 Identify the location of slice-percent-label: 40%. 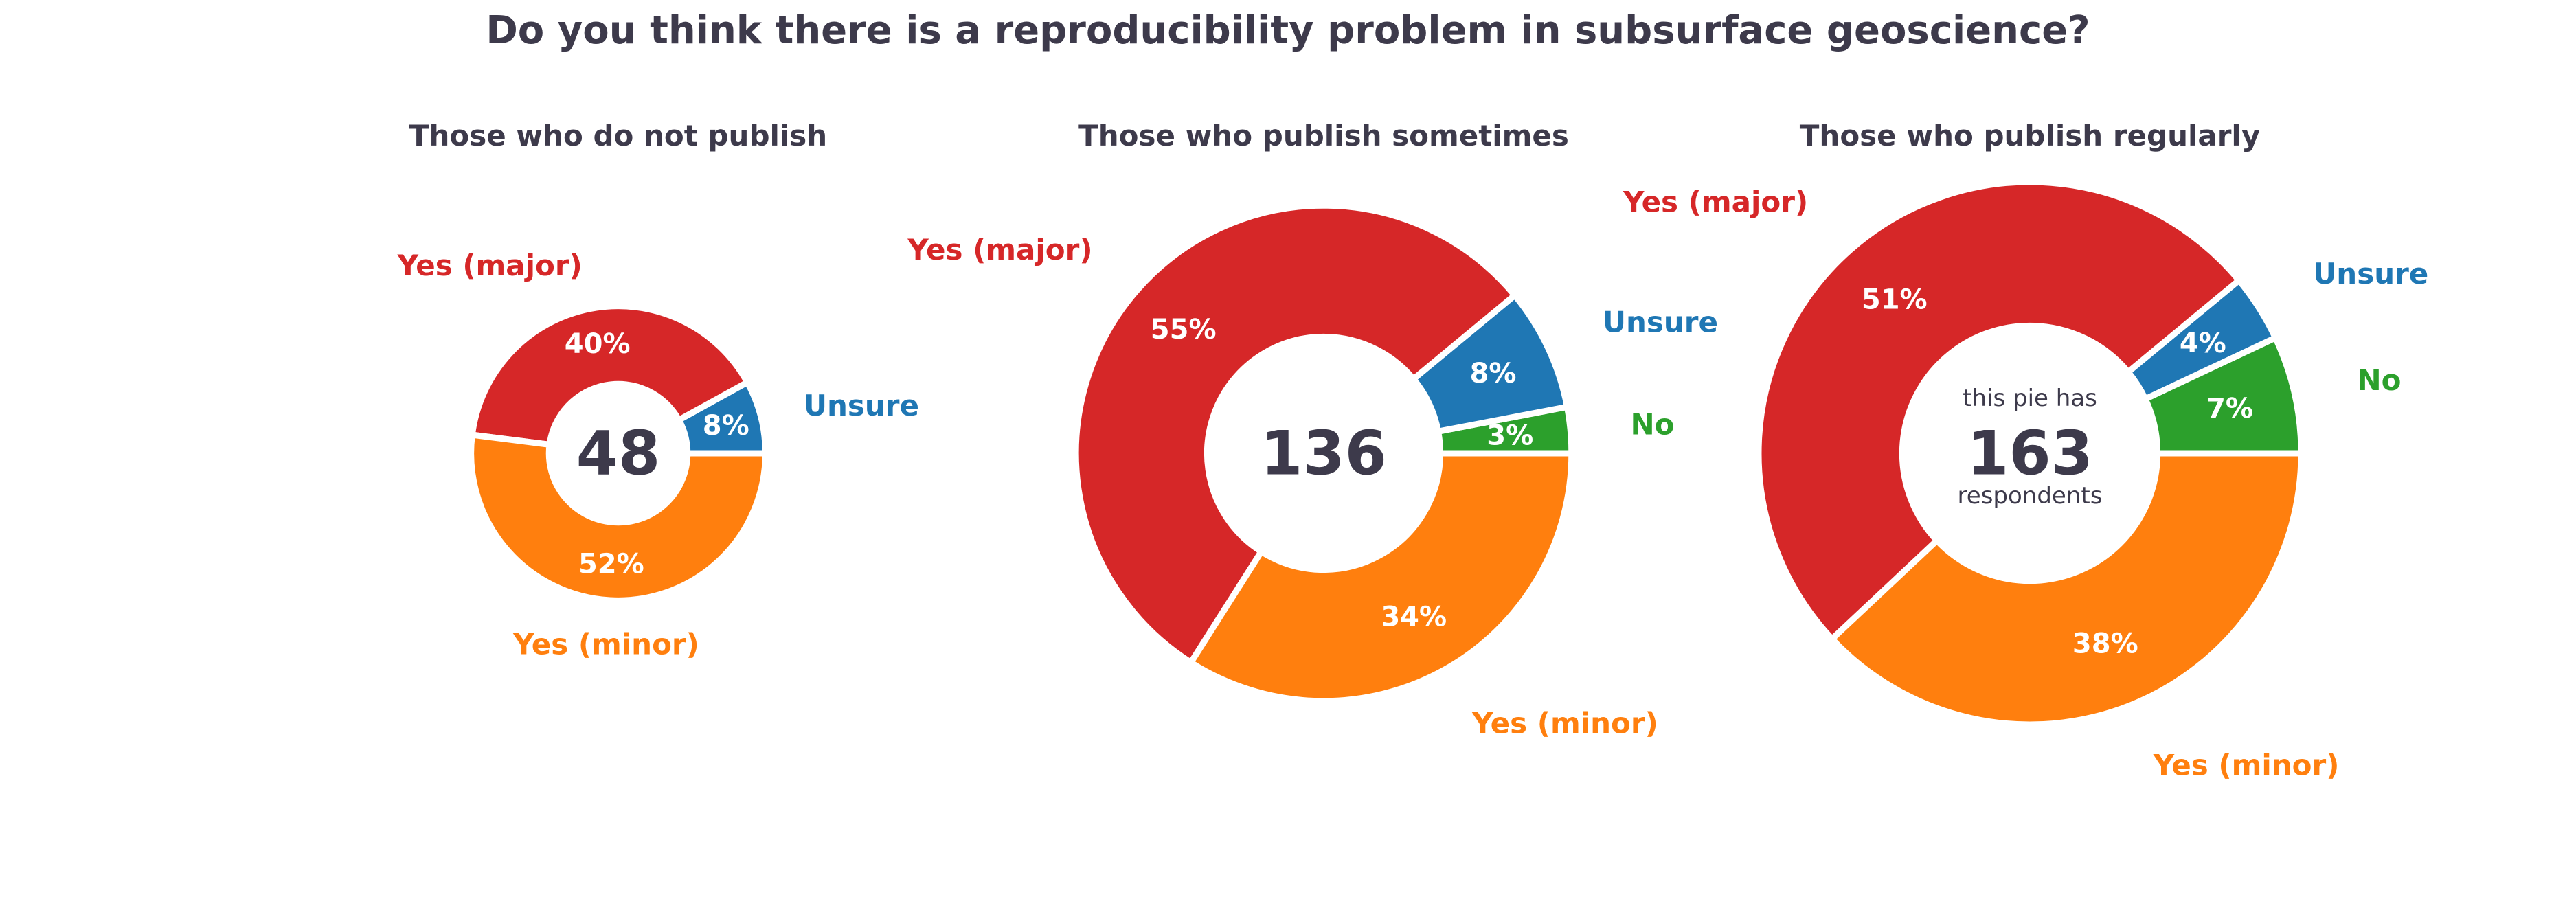
(598, 344).